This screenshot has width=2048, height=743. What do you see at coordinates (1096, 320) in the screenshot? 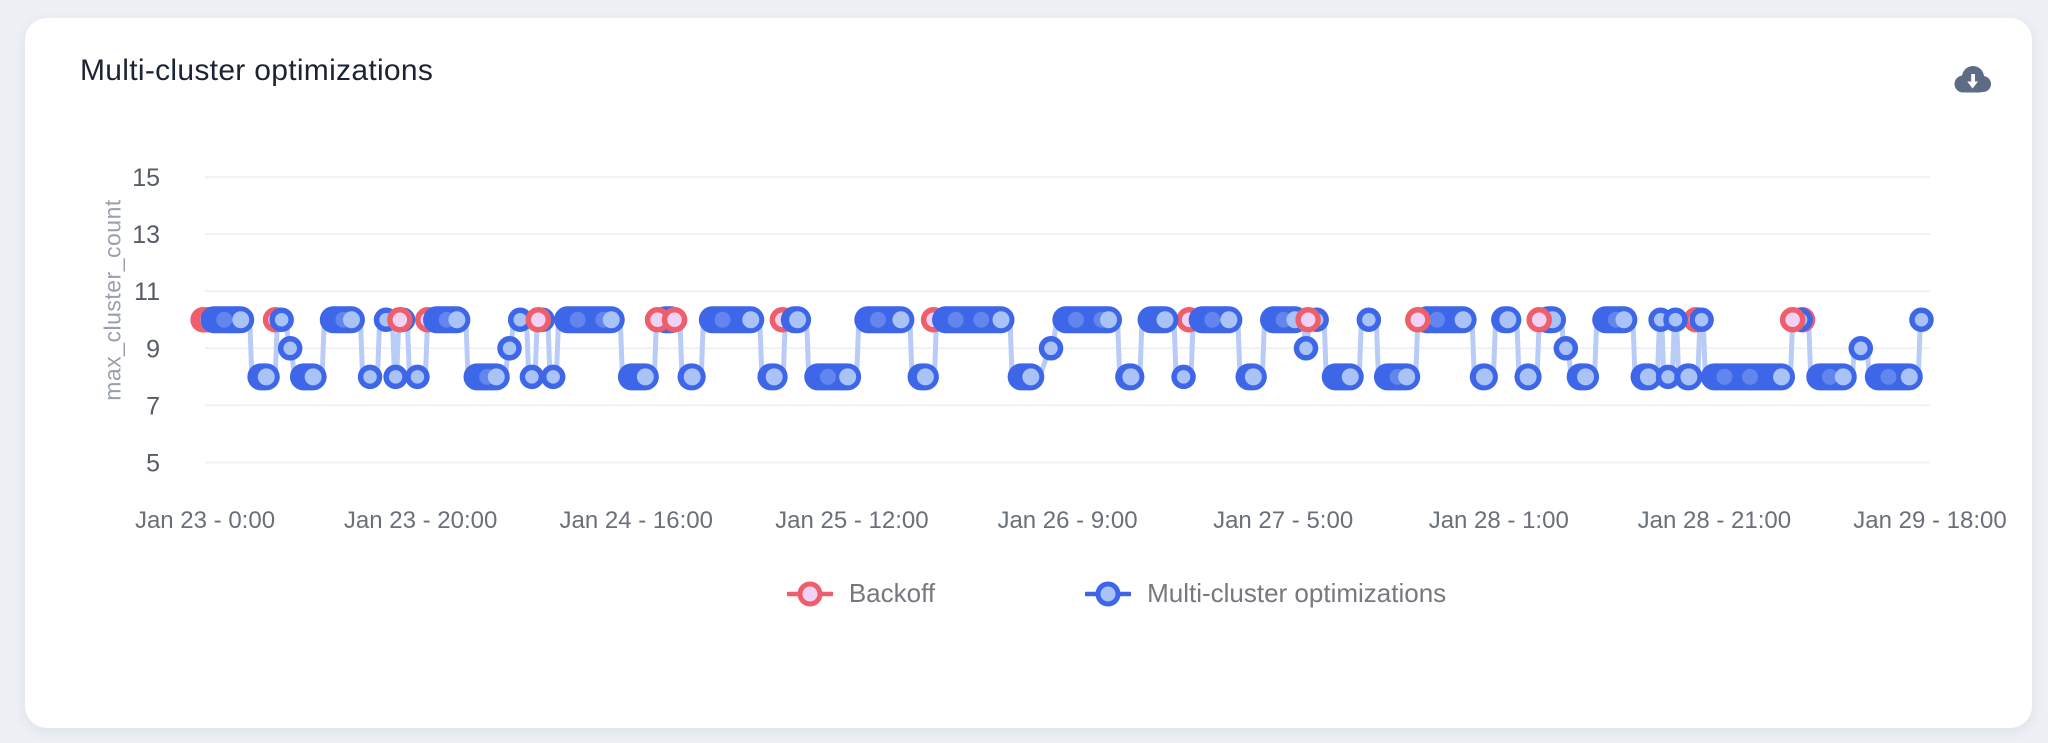
I see `backoff-markers-front` at bounding box center [1096, 320].